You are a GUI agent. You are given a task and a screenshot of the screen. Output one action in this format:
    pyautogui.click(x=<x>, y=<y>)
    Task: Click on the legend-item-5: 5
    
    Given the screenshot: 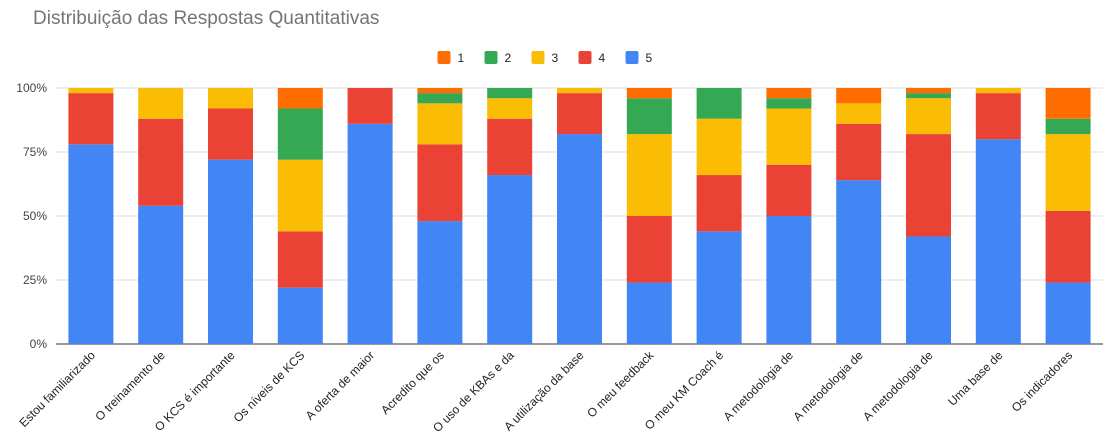 What is the action you would take?
    pyautogui.click(x=639, y=58)
    